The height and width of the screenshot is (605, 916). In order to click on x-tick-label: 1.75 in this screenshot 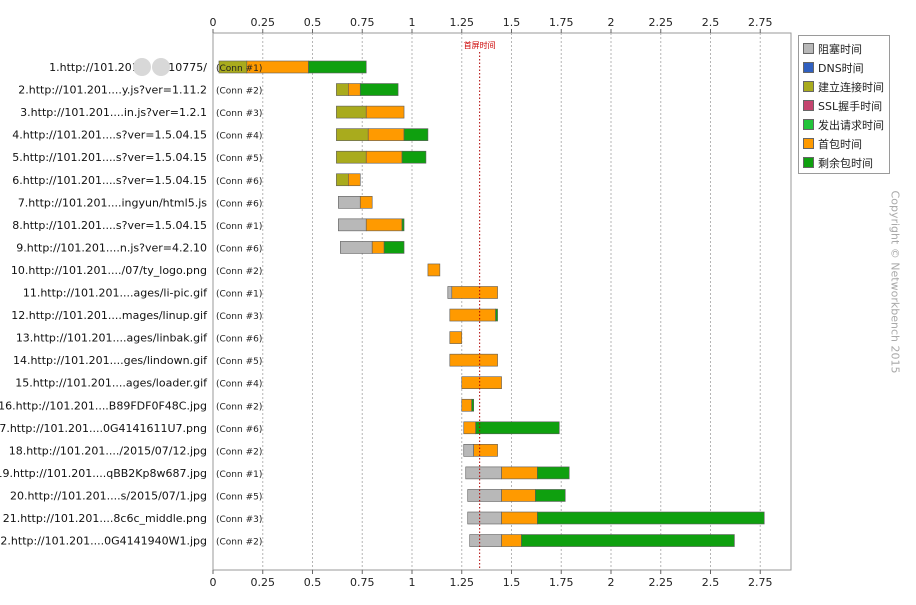, I will do `click(561, 22)`.